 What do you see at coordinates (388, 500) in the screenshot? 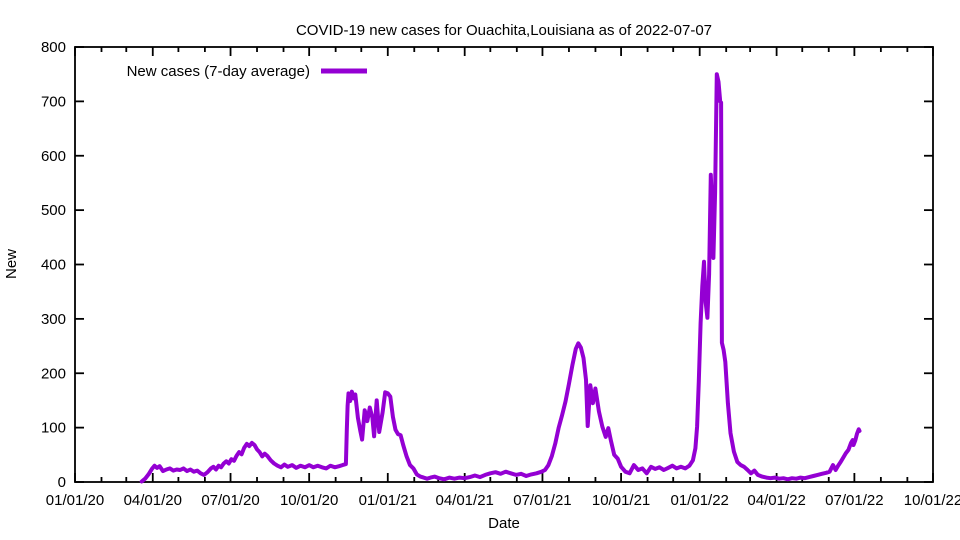
I see `x-tick-label: 01/01/21` at bounding box center [388, 500].